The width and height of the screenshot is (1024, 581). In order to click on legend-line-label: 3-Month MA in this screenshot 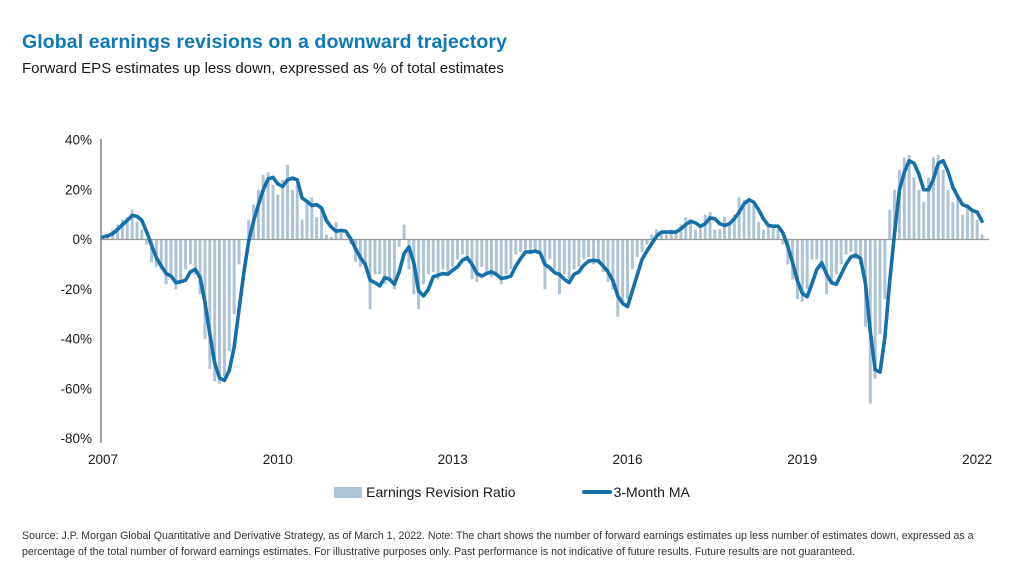, I will do `click(651, 492)`.